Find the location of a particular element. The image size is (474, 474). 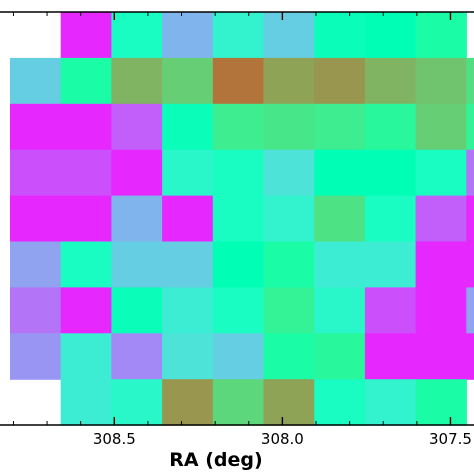

x-tick-label: 308.5 is located at coordinates (114, 439).